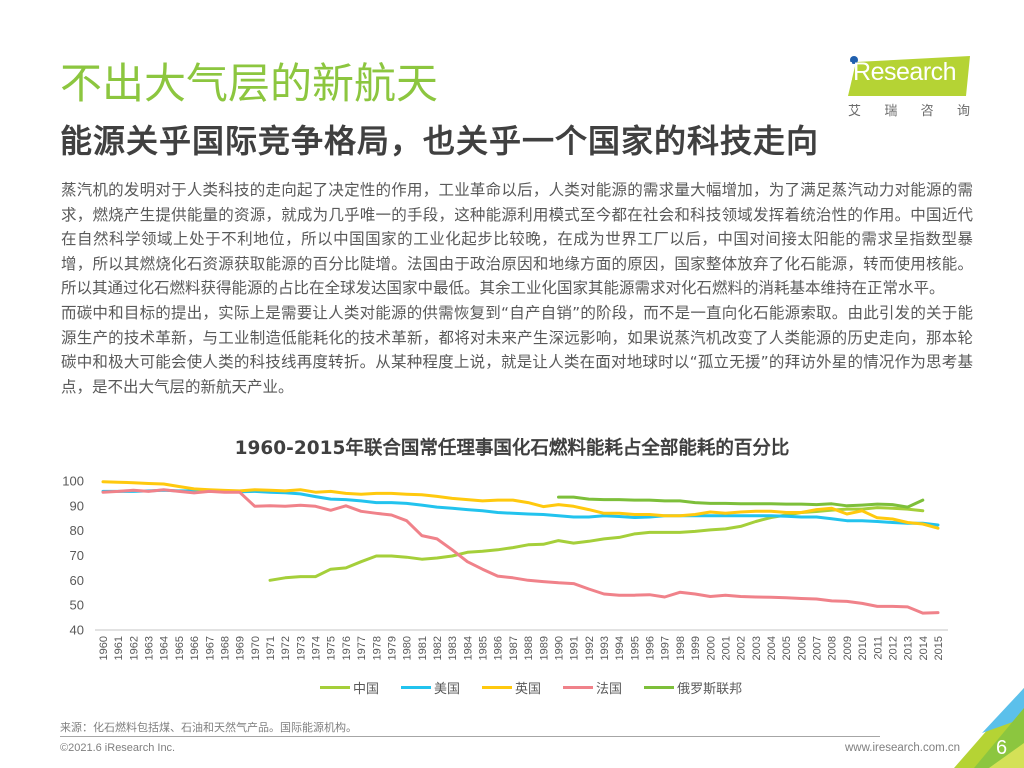 The height and width of the screenshot is (768, 1024). Describe the element at coordinates (651, 648) in the screenshot. I see `x-tick-label: 1996` at that location.